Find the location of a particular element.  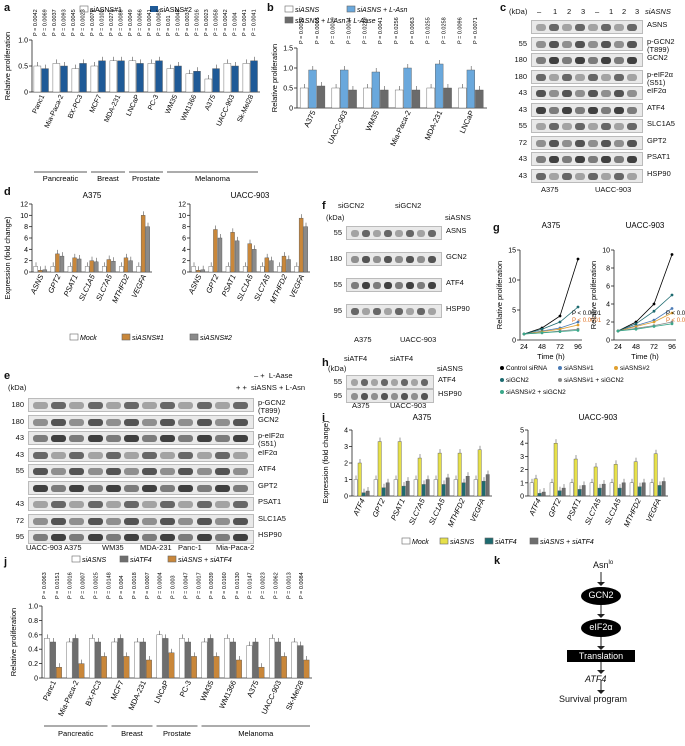

p-value: P = 0.0160 is located at coordinates (225, 585).